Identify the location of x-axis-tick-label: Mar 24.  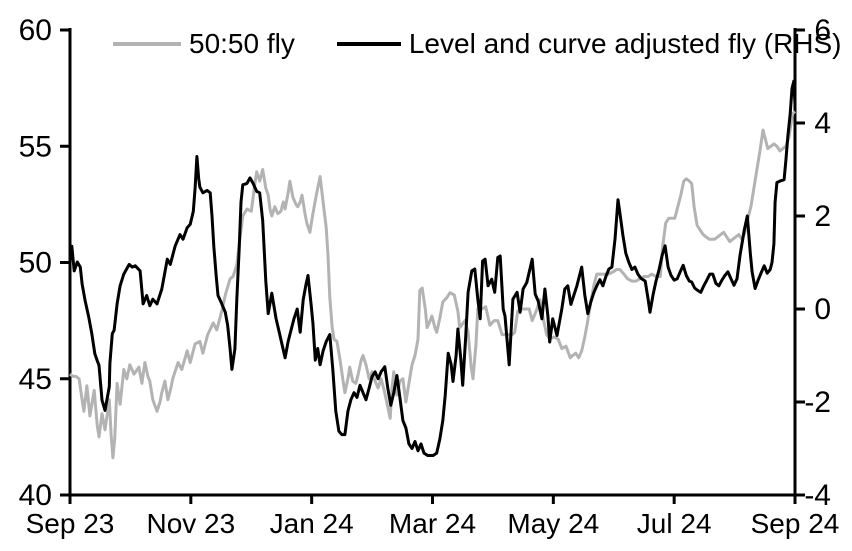
(432, 523).